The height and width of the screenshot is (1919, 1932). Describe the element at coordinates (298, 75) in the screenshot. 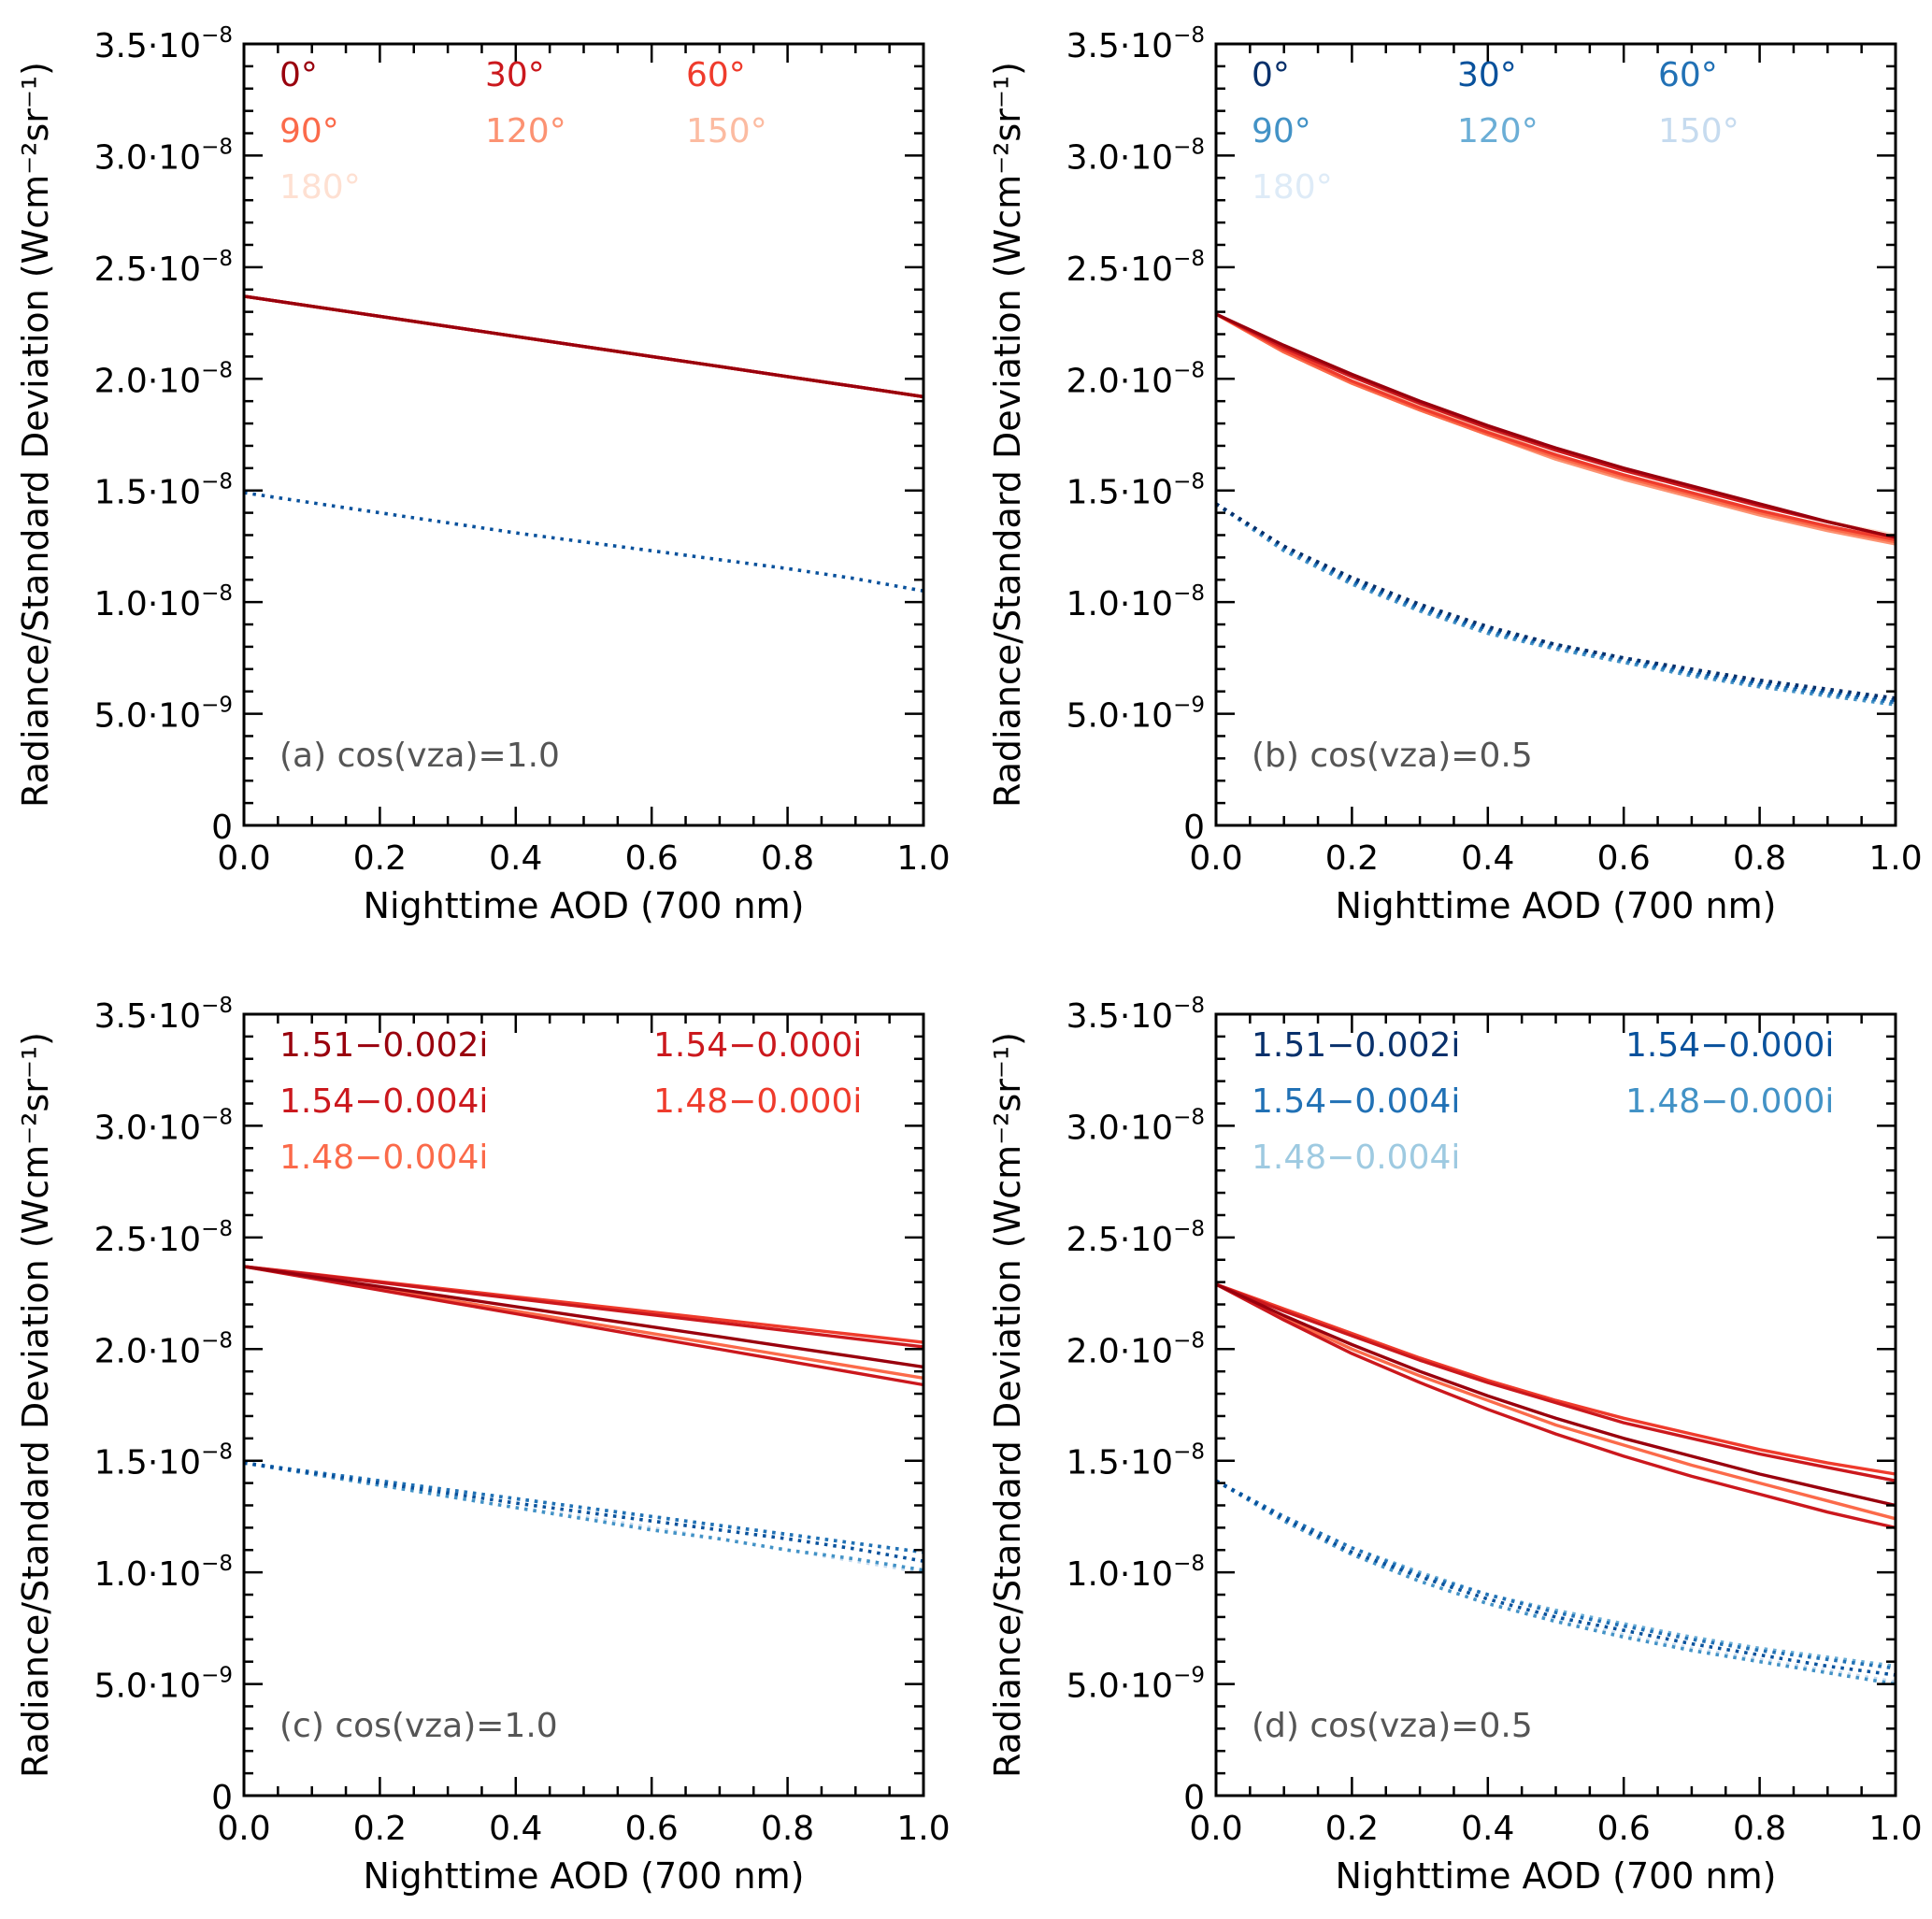

I see `legend-entry: 0°` at that location.